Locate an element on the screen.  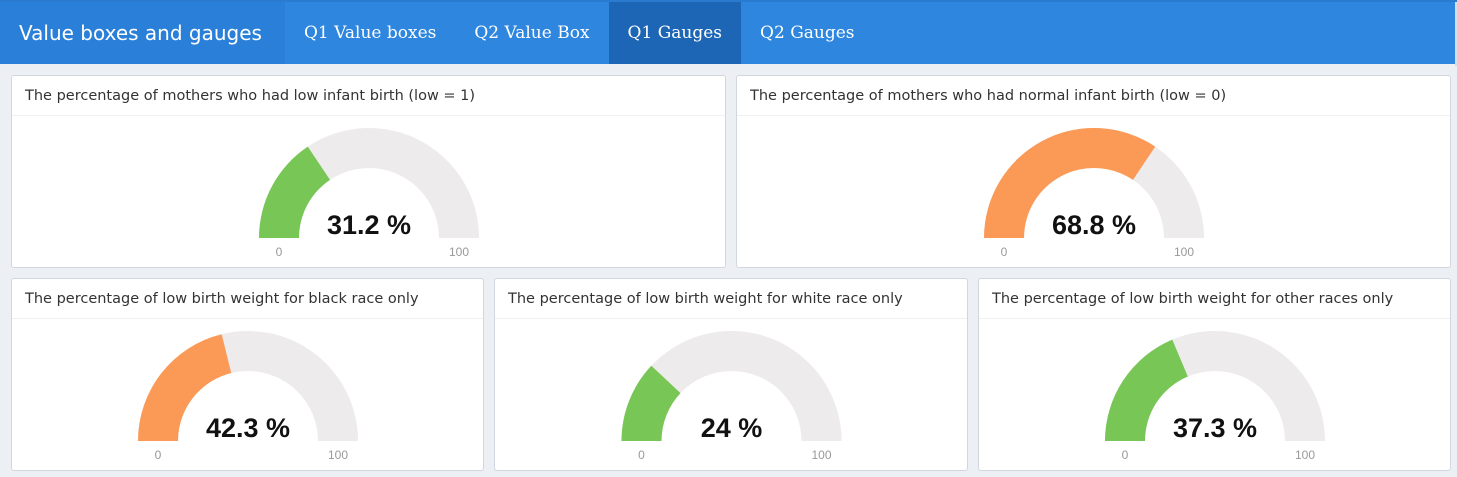
tab-q1-gauges: Q1 Gauges is located at coordinates (675, 33).